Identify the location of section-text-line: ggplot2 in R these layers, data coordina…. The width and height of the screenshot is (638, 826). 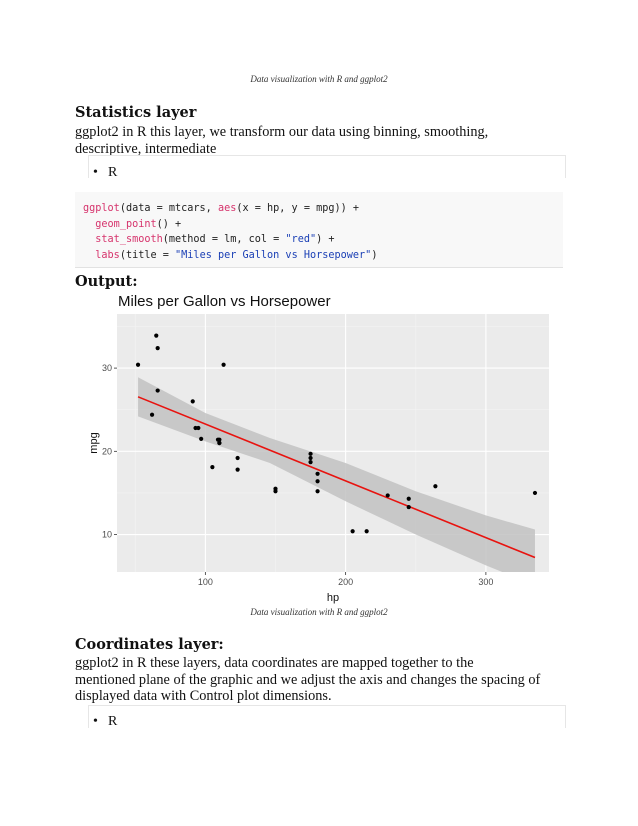
(274, 663).